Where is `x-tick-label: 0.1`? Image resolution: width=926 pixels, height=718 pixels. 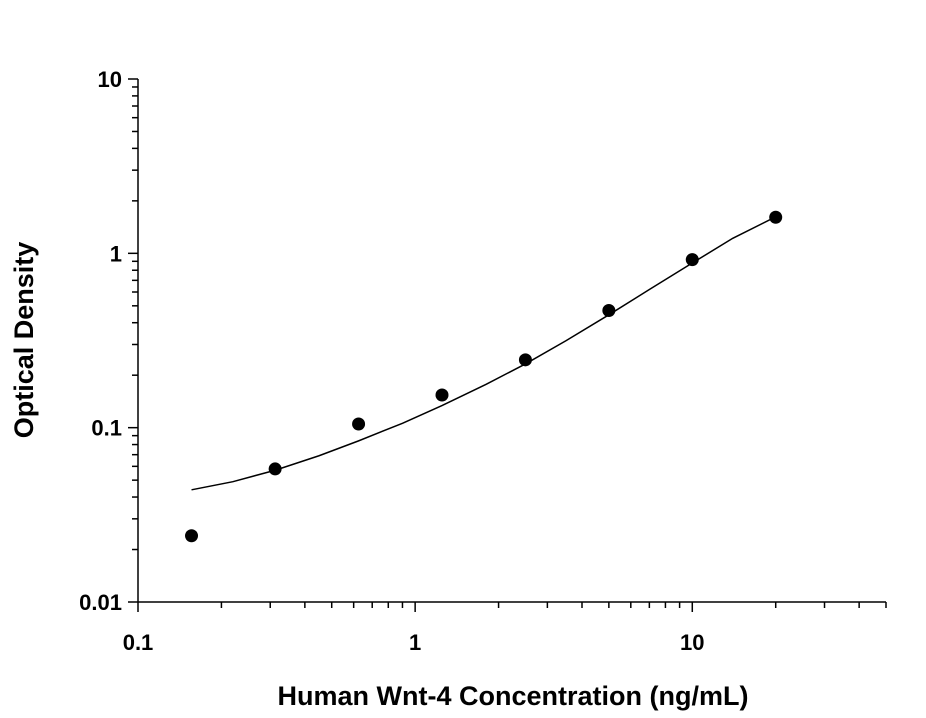 x-tick-label: 0.1 is located at coordinates (138, 642).